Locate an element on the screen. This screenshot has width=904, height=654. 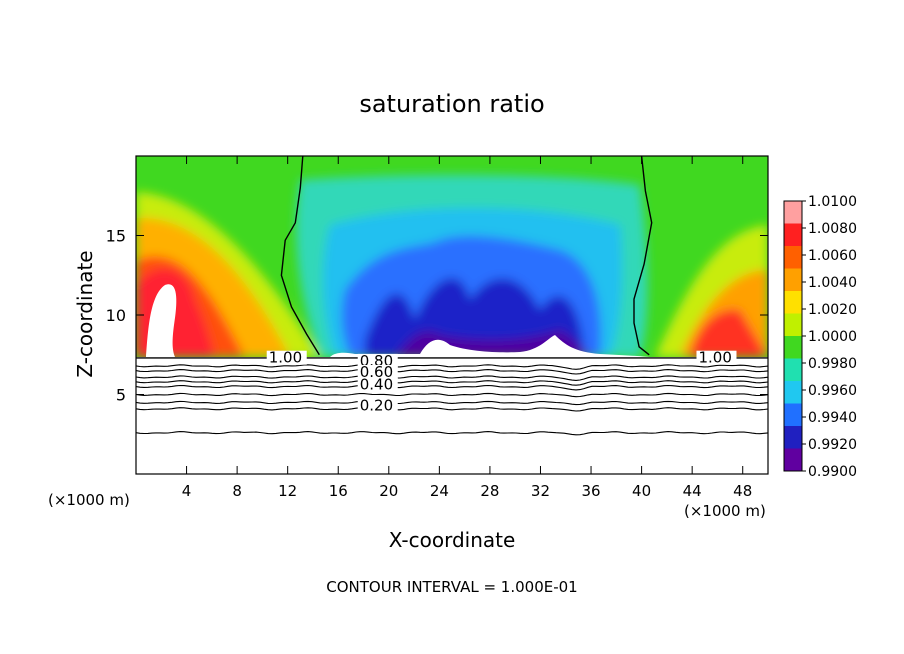
x-tick-label: 20 is located at coordinates (388, 491).